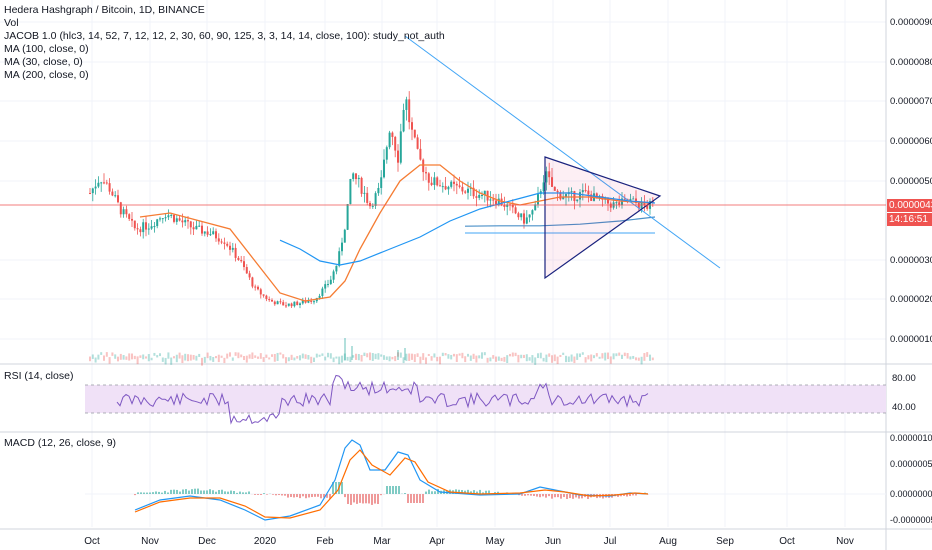  I want to click on legend-ma30: MA (30, close, 0), so click(43, 62).